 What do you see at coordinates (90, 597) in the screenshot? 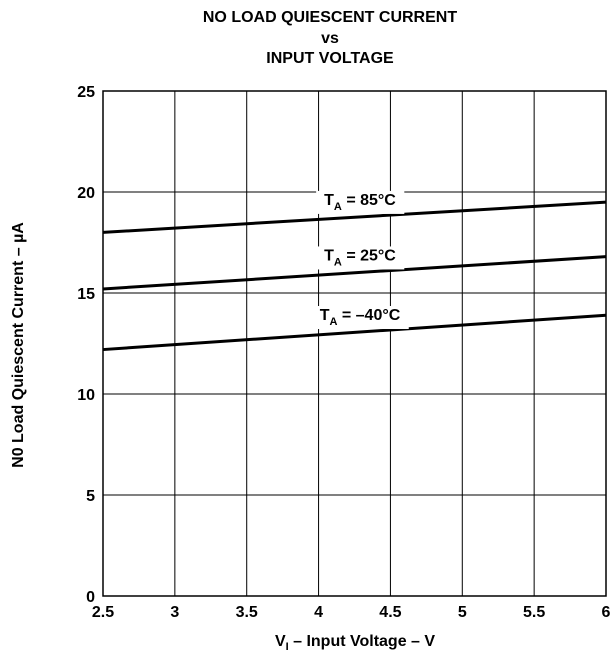
I see `y-tick-label: 0` at bounding box center [90, 597].